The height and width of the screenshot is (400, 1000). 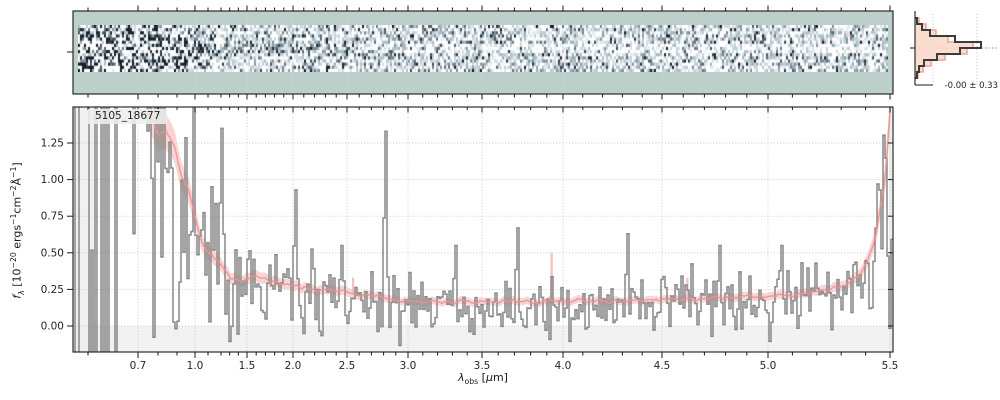 What do you see at coordinates (52, 253) in the screenshot?
I see `y-tick-label: 0.50` at bounding box center [52, 253].